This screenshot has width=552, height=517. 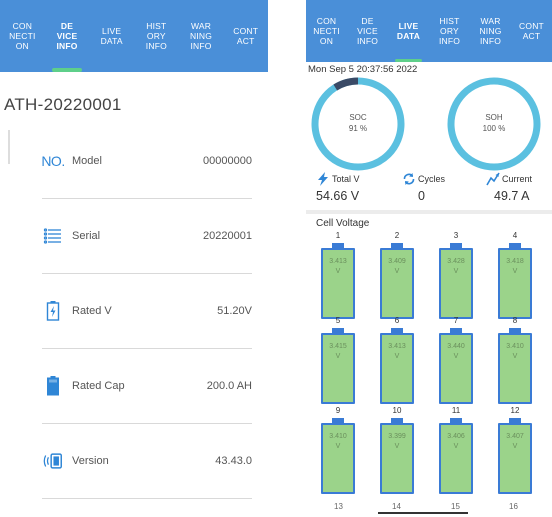 What do you see at coordinates (456, 441) in the screenshot?
I see `cell-voltage-value: 3.406 V` at bounding box center [456, 441].